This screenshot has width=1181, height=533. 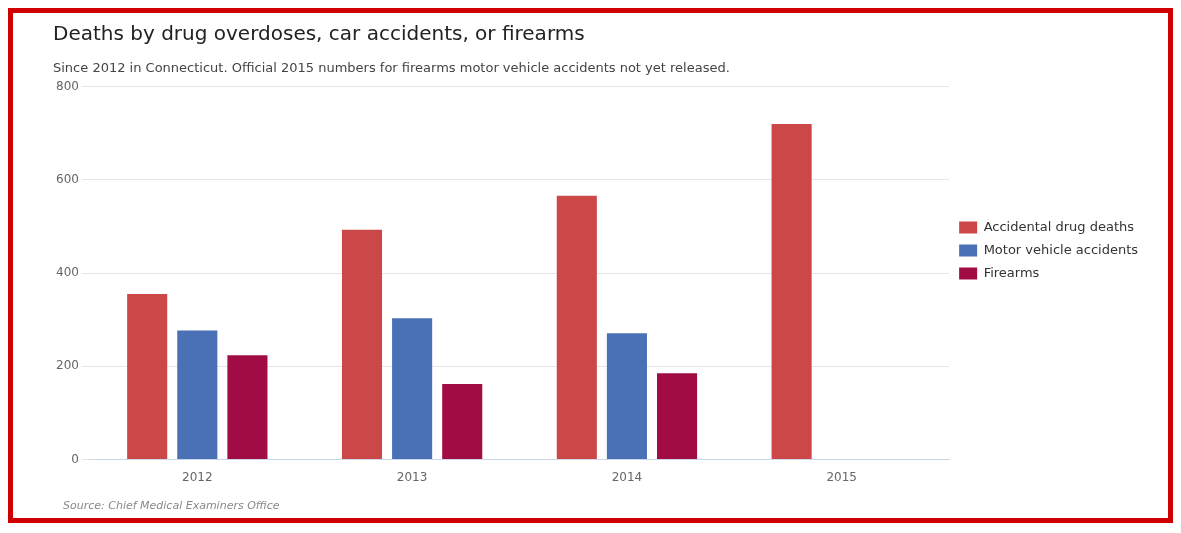 I want to click on x-tick-label: 2015, so click(x=842, y=476).